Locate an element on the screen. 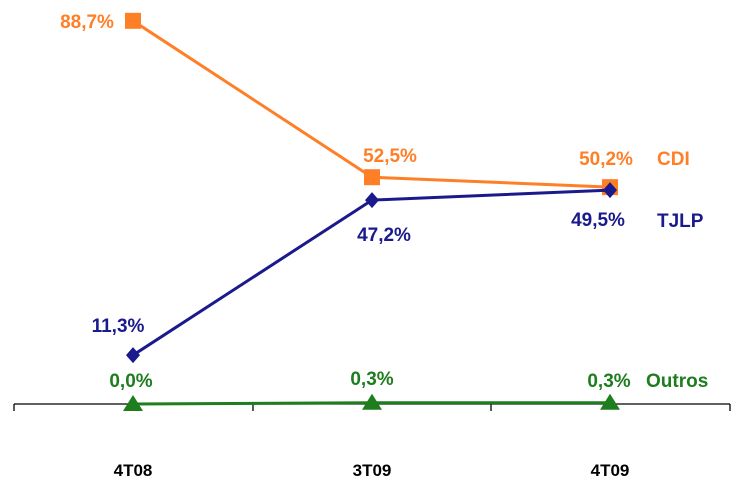 The image size is (736, 479). data-label-cdi-4t08: 88,7% is located at coordinates (87, 22).